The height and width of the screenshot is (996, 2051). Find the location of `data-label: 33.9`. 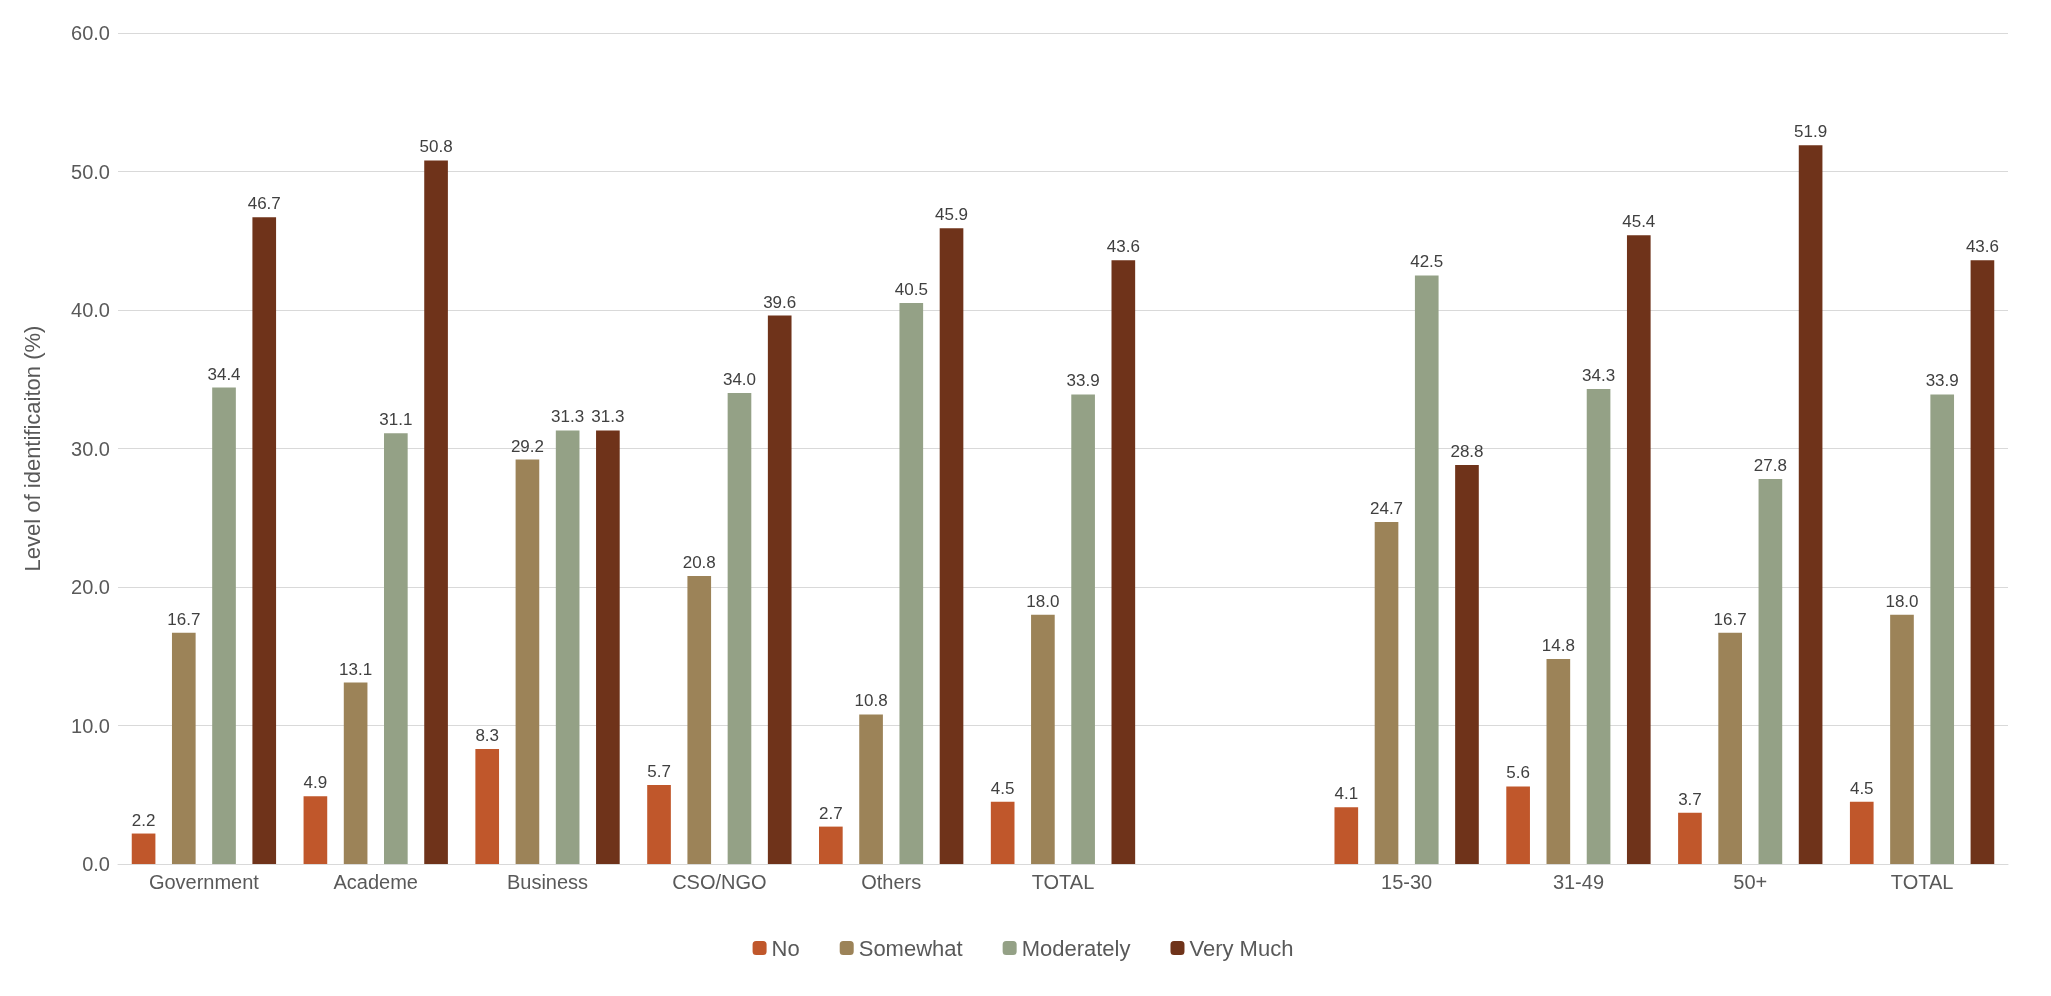

data-label: 33.9 is located at coordinates (1942, 381).